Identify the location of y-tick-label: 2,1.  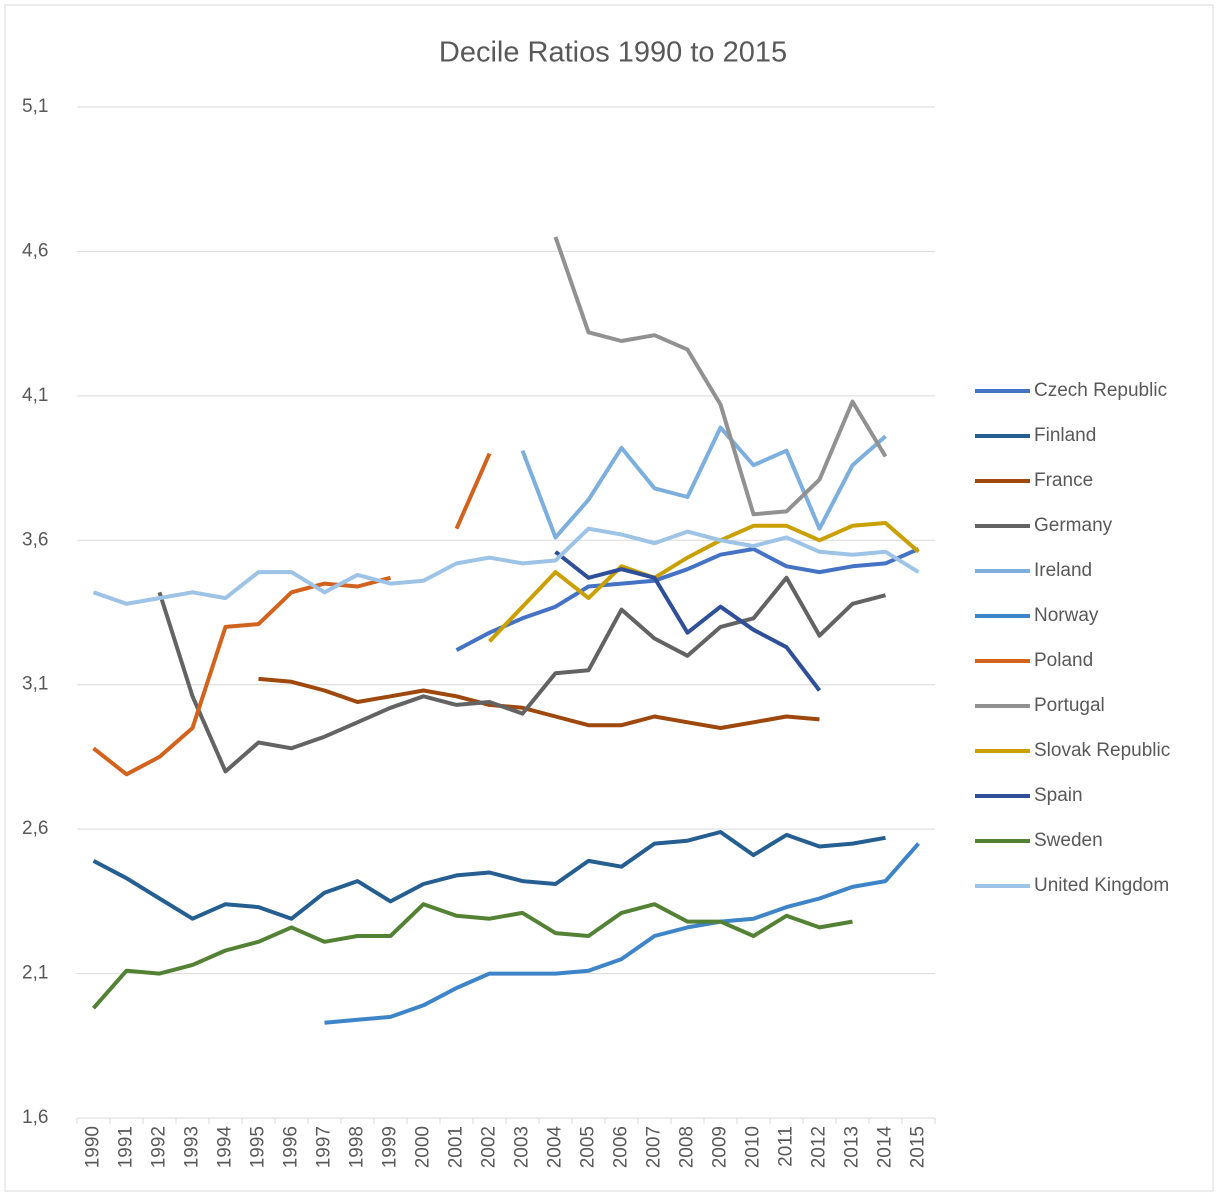
(35, 973).